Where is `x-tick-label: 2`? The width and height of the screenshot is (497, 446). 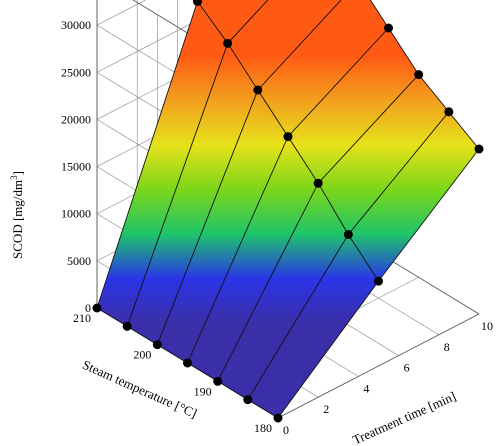 x-tick-label: 2 is located at coordinates (326, 409).